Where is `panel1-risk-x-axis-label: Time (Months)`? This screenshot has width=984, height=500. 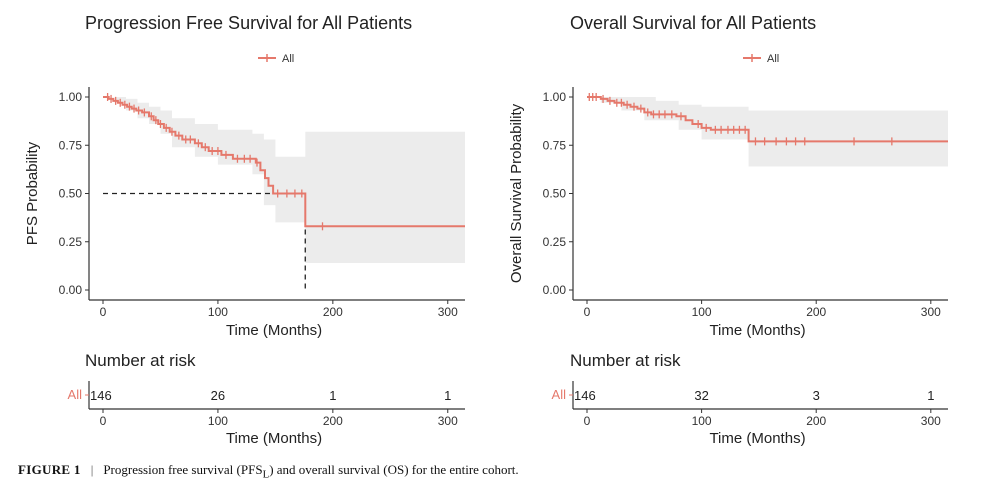
panel1-risk-x-axis-label: Time (Months) is located at coordinates (274, 438).